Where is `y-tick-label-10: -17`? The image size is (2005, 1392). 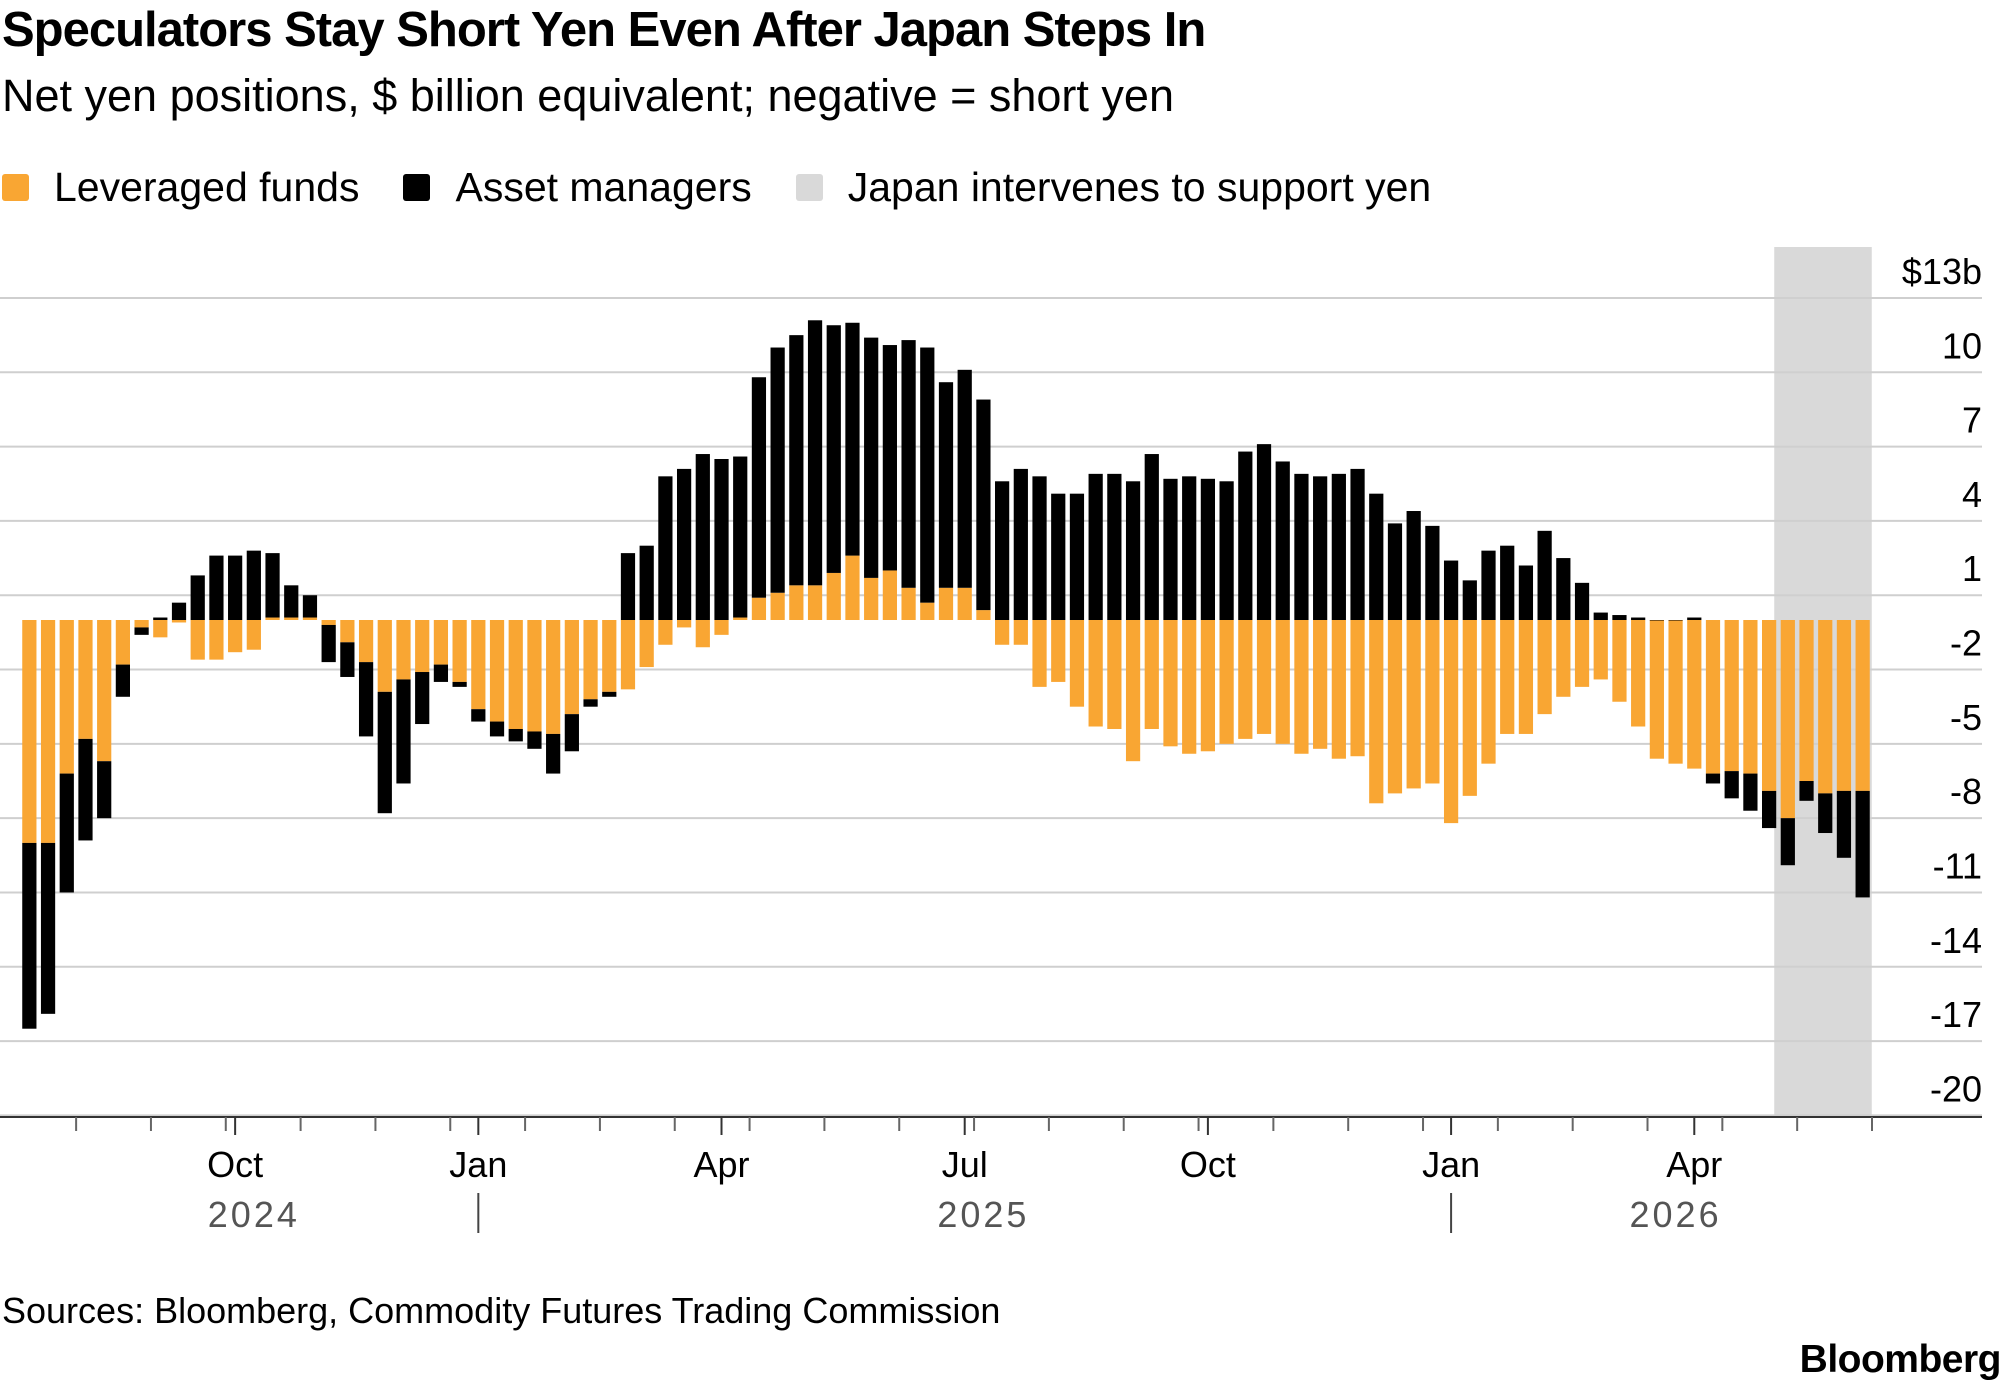
y-tick-label-10: -17 is located at coordinates (1956, 1014).